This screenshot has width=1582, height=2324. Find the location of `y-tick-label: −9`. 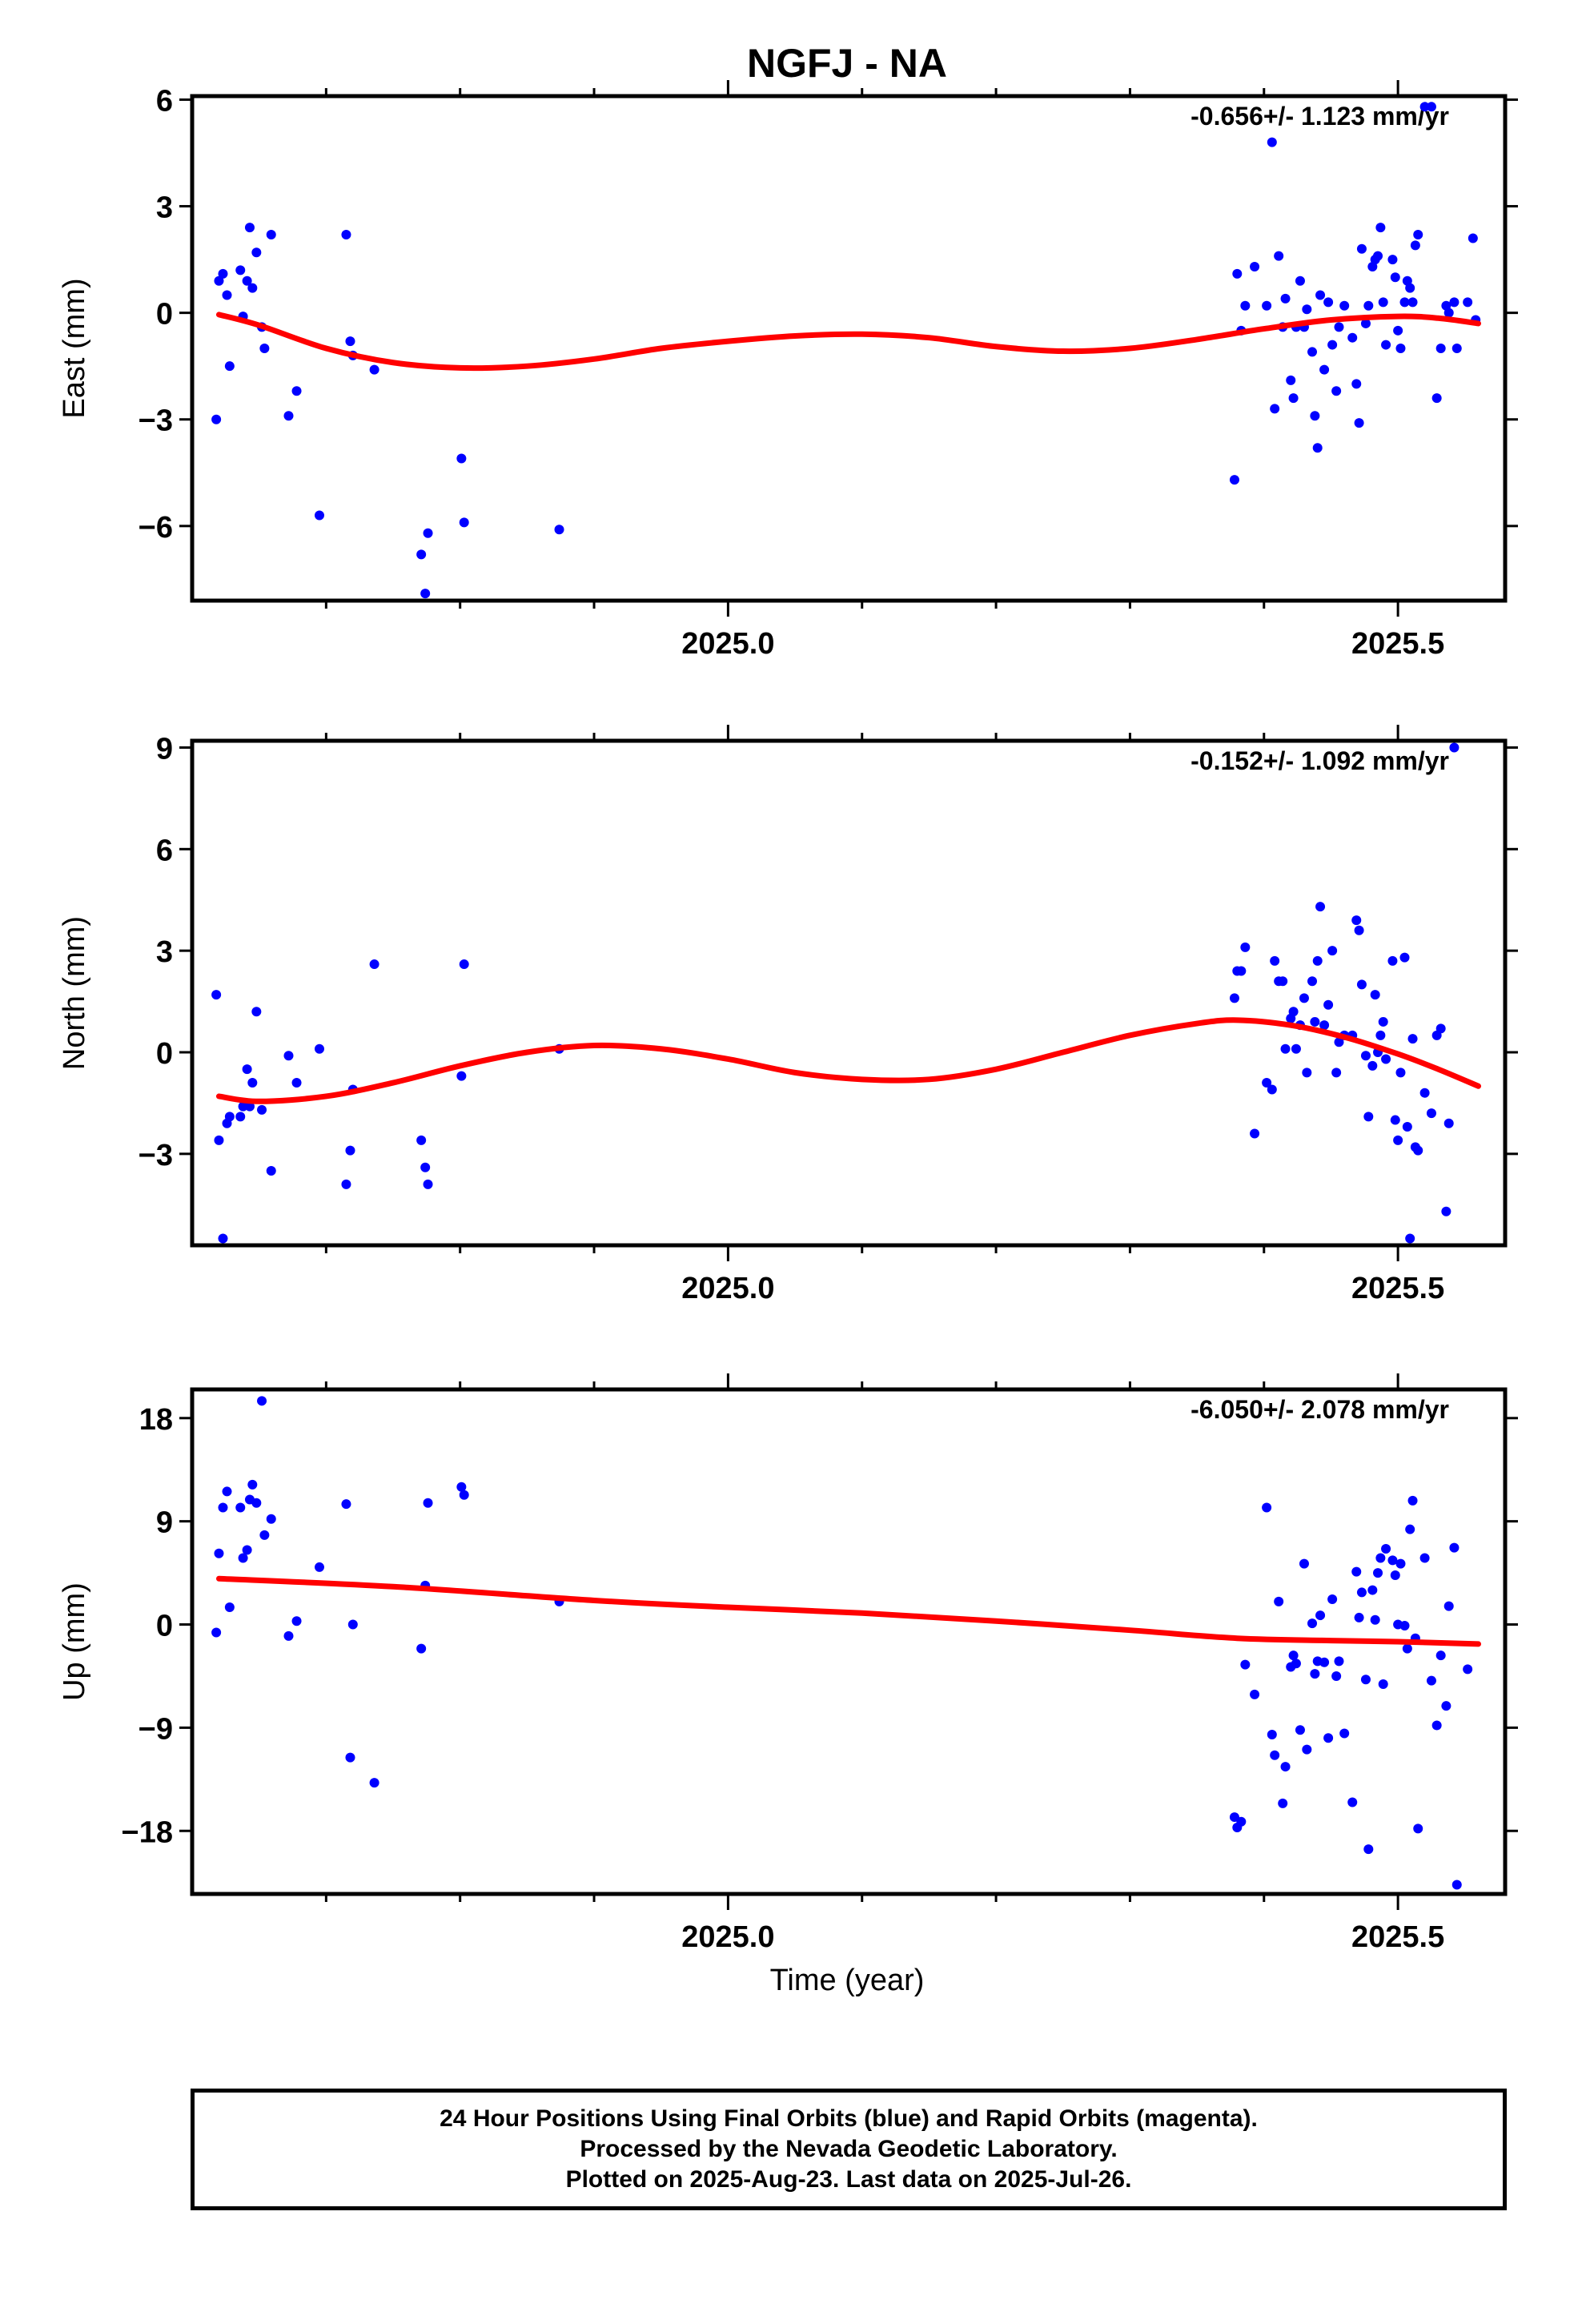

y-tick-label: −9 is located at coordinates (156, 1729).